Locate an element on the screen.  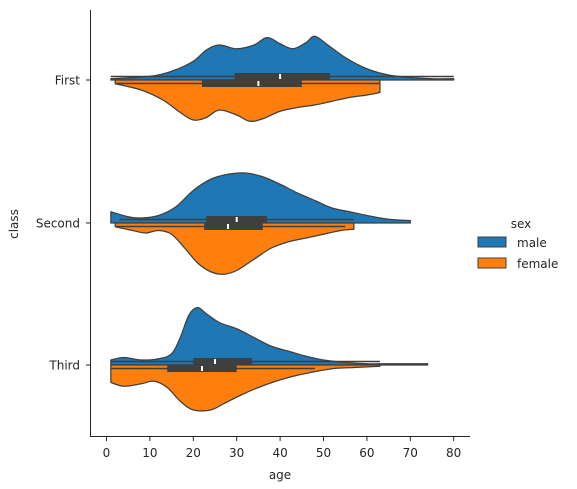
iqr-box-male-first is located at coordinates (282, 76).